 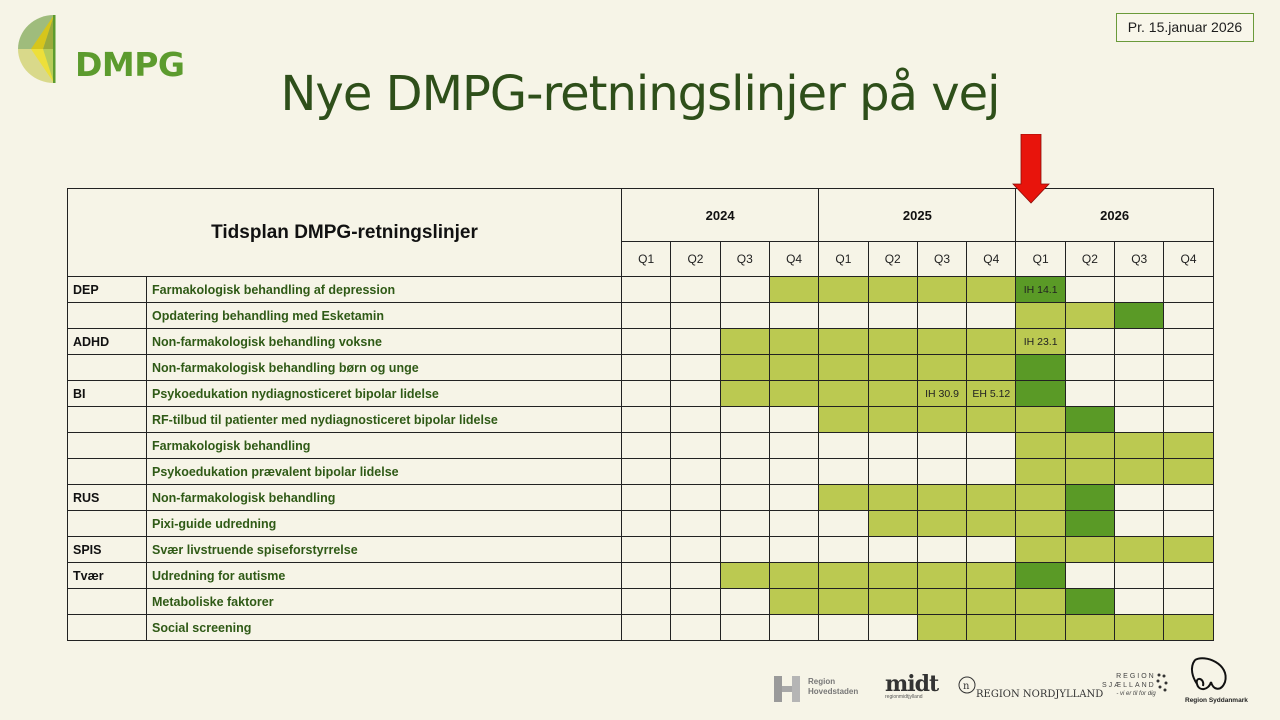 I want to click on region-h-icon, so click(x=787, y=689).